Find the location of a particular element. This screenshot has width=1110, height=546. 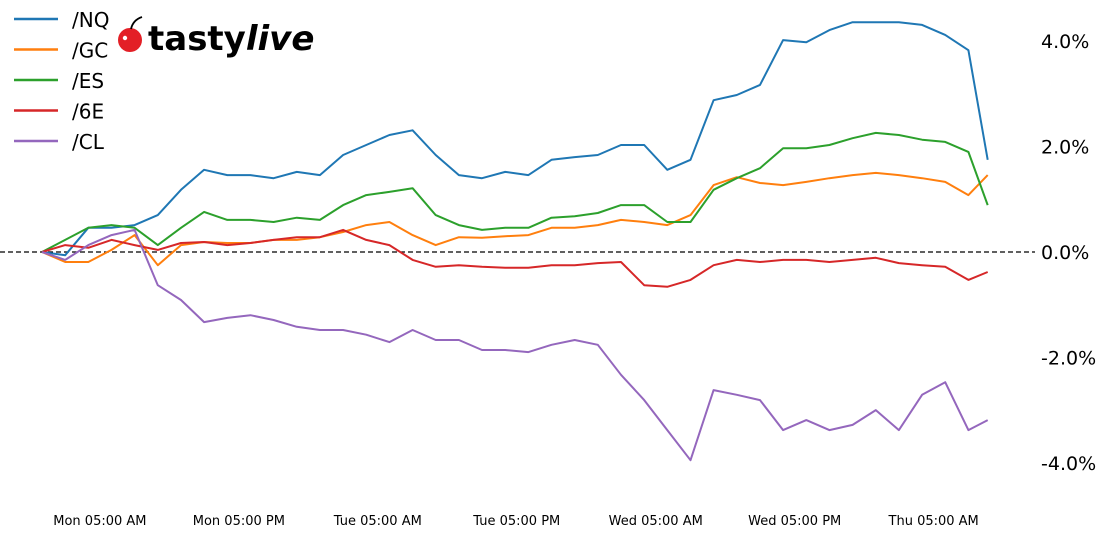

tastylive-logo: tastylive is located at coordinates (216, 37).